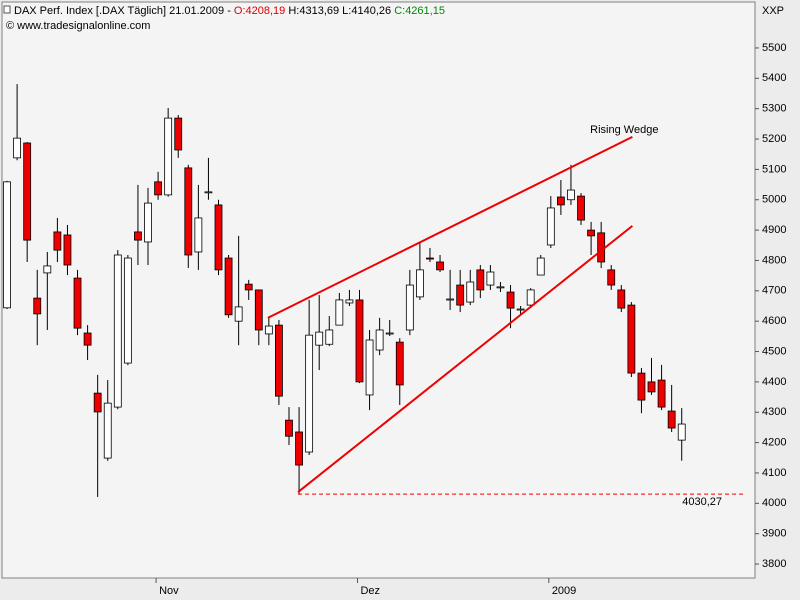 Image resolution: width=800 pixels, height=600 pixels. What do you see at coordinates (774, 139) in the screenshot?
I see `y-tick-label: 5200` at bounding box center [774, 139].